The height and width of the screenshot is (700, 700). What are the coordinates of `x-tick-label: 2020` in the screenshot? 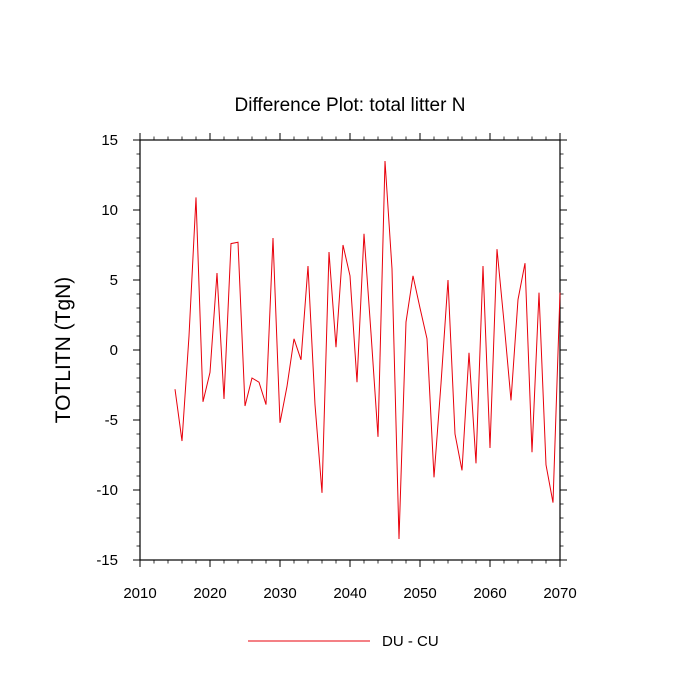 It's located at (209, 593).